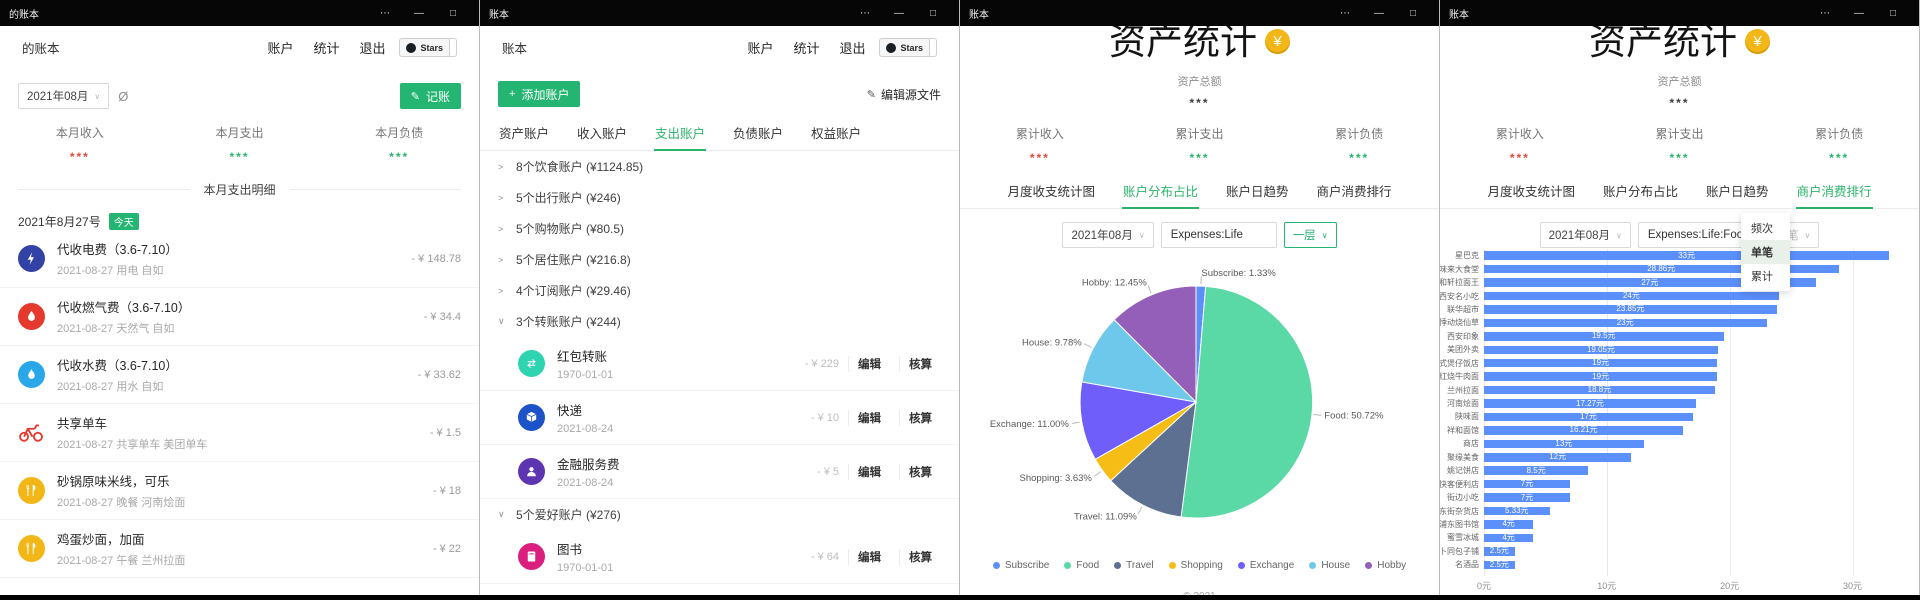  I want to click on bar-快客便利店: 7元, so click(1527, 484).